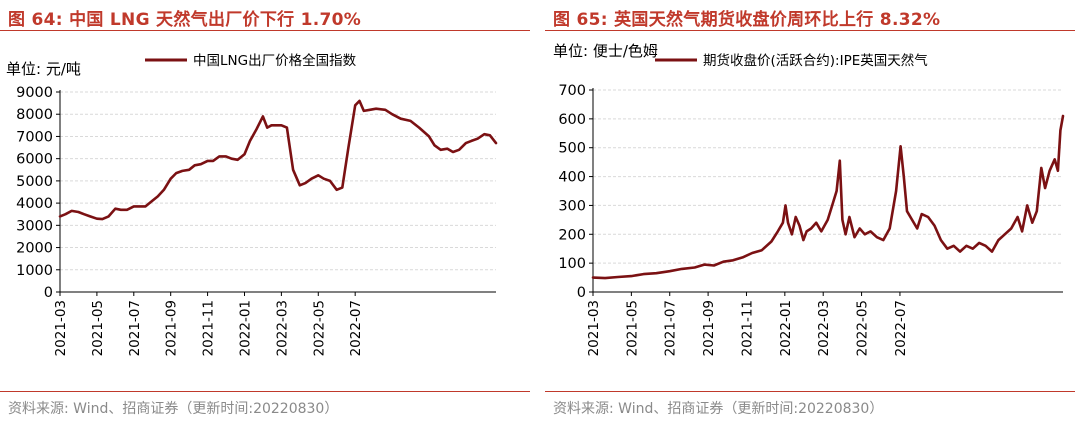  What do you see at coordinates (34, 226) in the screenshot?
I see `y-tick-label: 3000` at bounding box center [34, 226].